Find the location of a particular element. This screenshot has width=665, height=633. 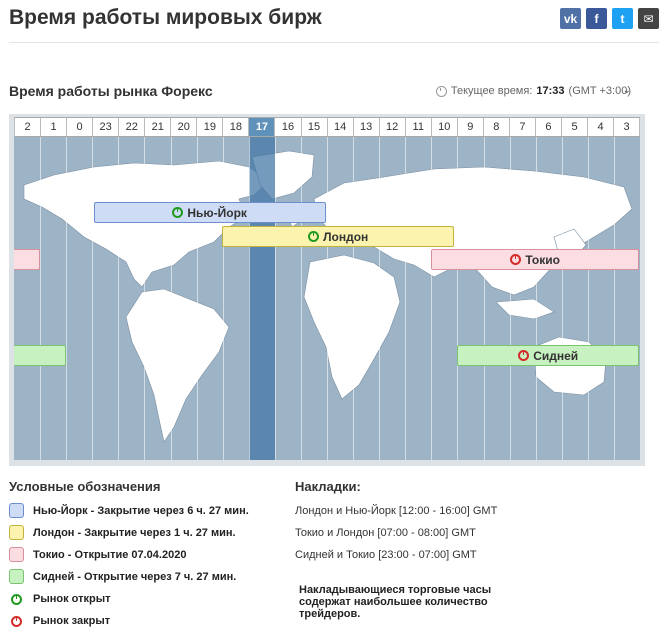

legend-item-tokyo: Токио - Открытие 07.04.2020 is located at coordinates (97, 554).